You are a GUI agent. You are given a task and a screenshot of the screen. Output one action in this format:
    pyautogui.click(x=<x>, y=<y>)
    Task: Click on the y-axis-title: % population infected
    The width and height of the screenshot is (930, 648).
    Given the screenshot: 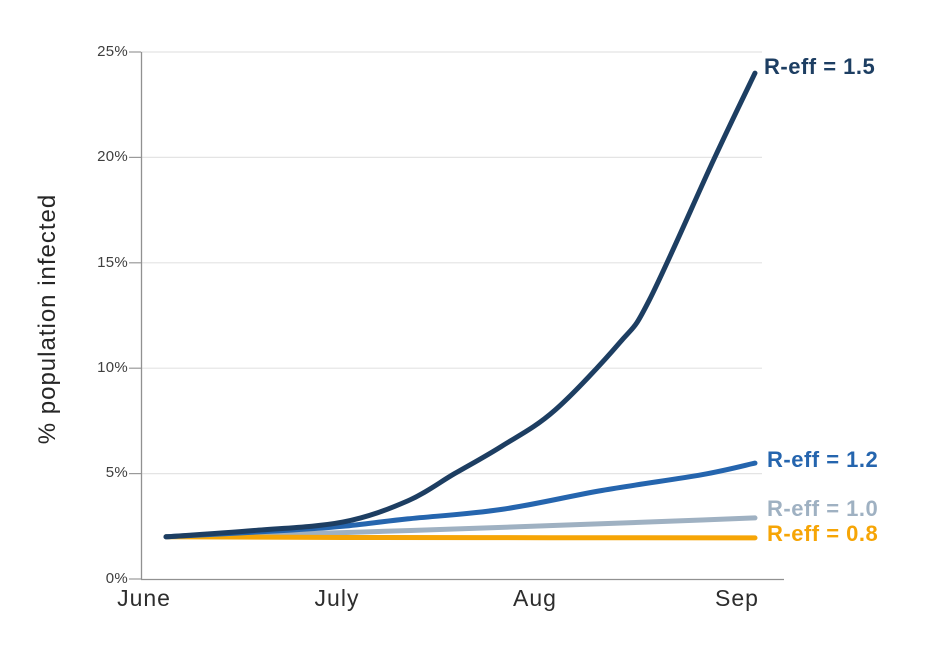 What is the action you would take?
    pyautogui.click(x=47, y=319)
    